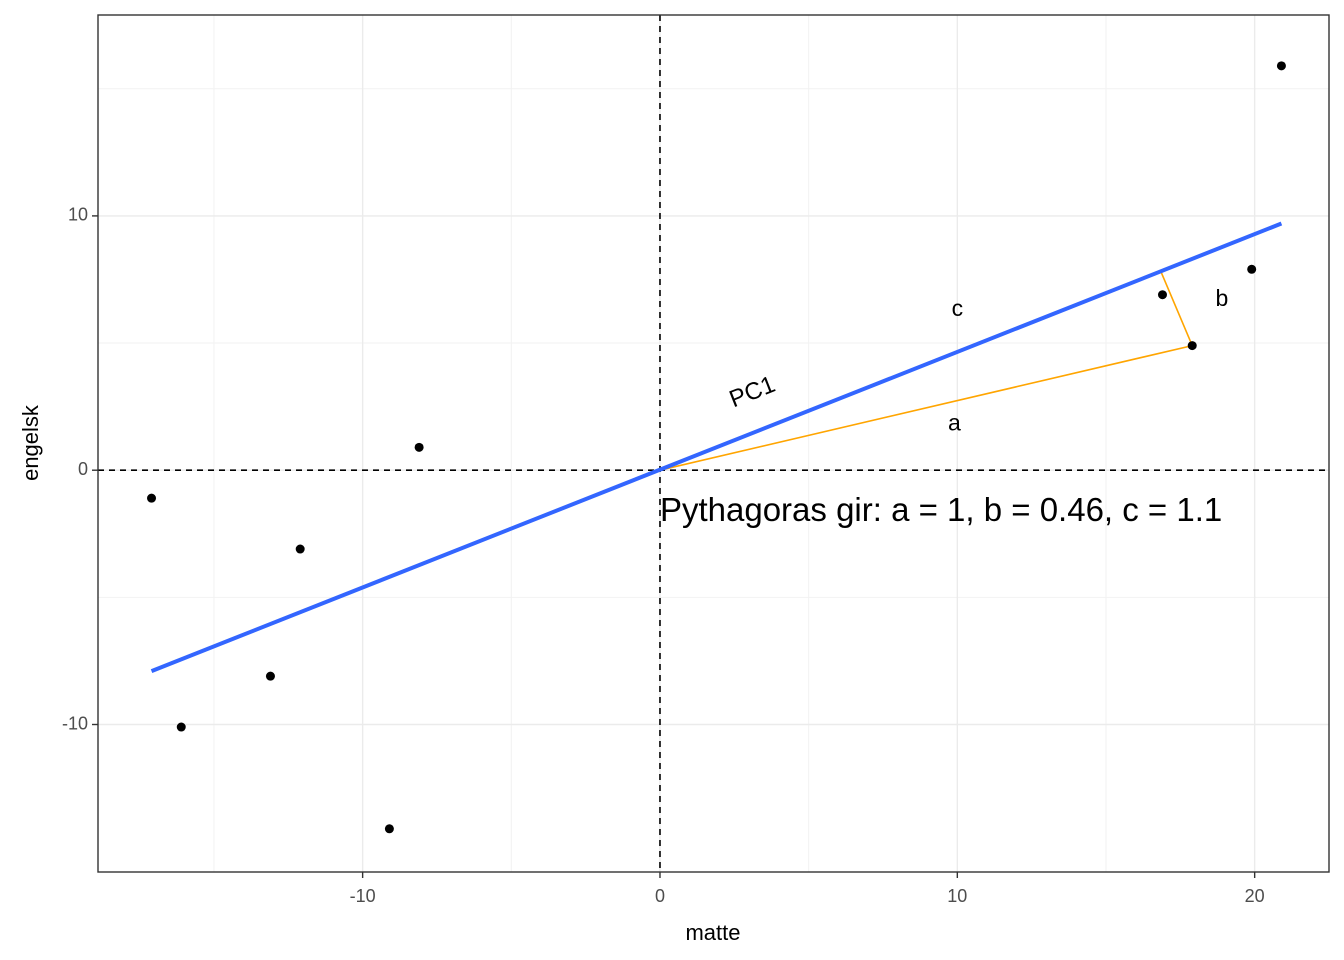  What do you see at coordinates (75, 723) in the screenshot?
I see `y-tick-label: -10` at bounding box center [75, 723].